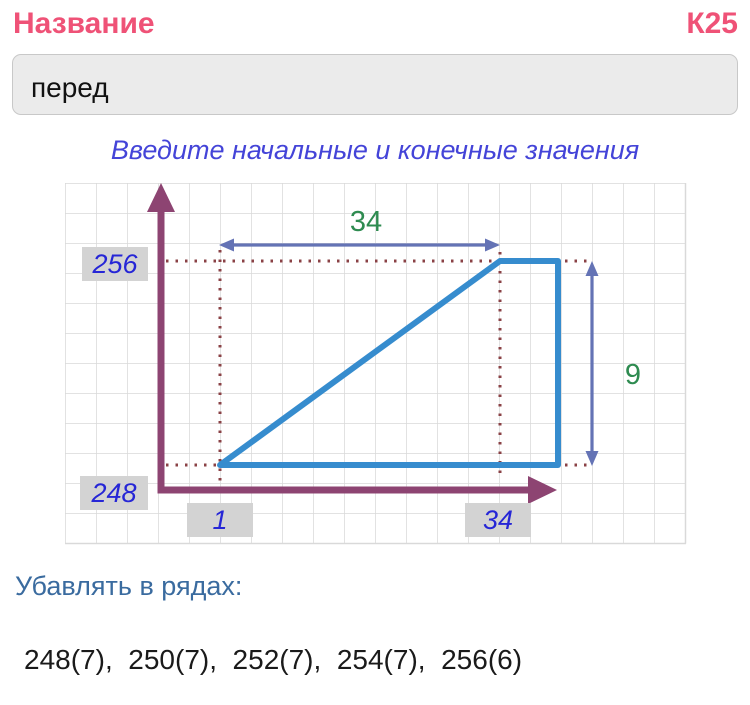  I want to click on row-start-label: 248, so click(113, 493).